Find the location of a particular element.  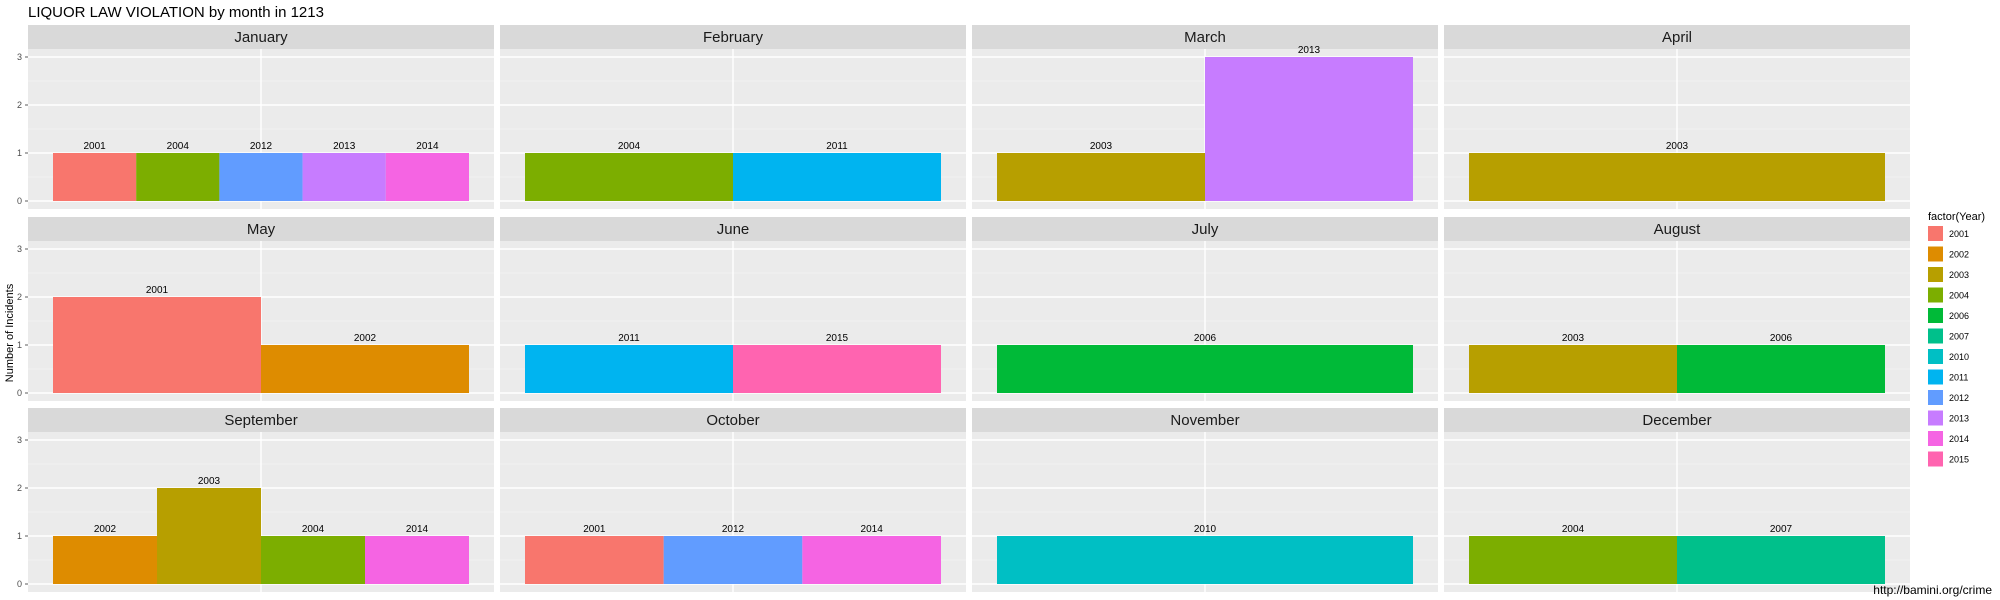

facet-strip-label: June is located at coordinates (733, 229).